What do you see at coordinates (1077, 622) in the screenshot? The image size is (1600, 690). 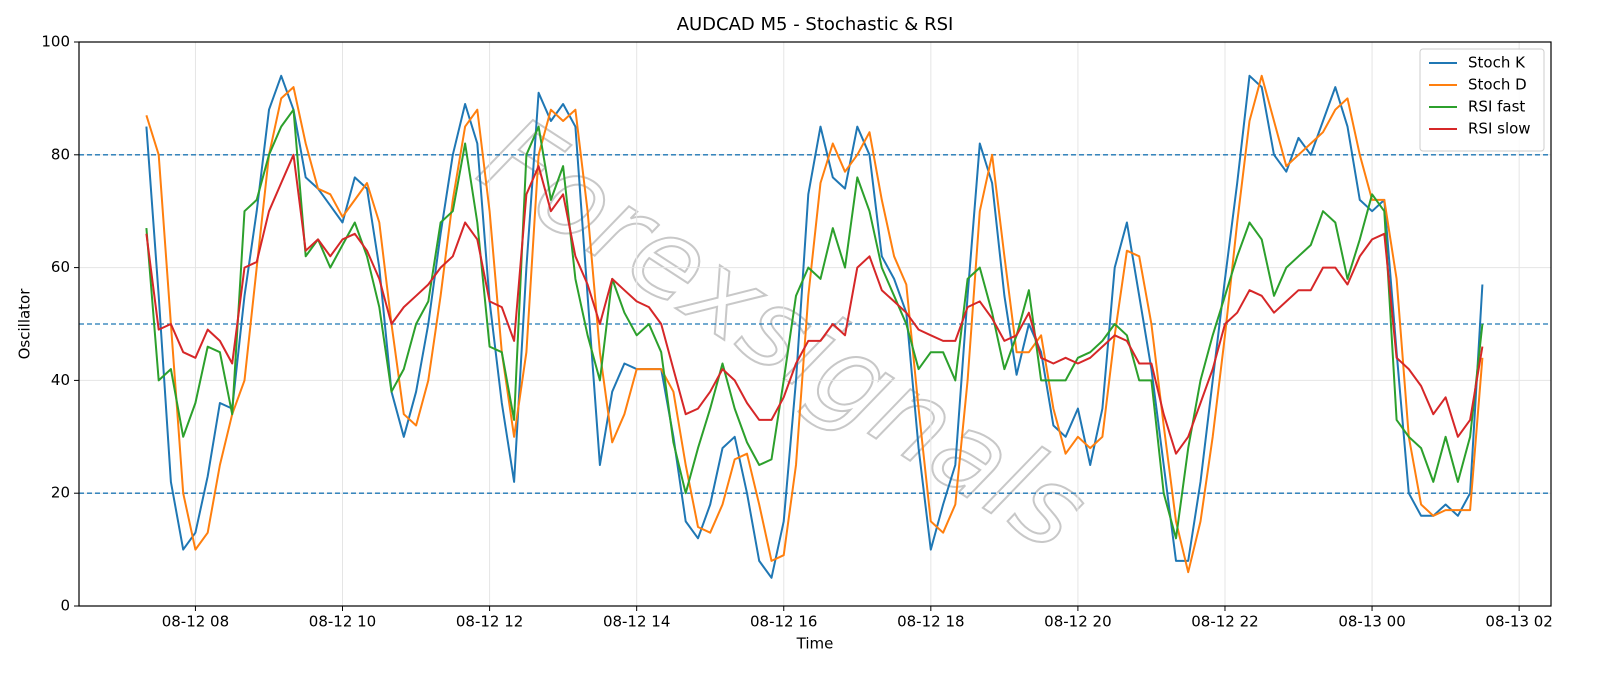 I see `x-tick-label: 08-12 20` at bounding box center [1077, 622].